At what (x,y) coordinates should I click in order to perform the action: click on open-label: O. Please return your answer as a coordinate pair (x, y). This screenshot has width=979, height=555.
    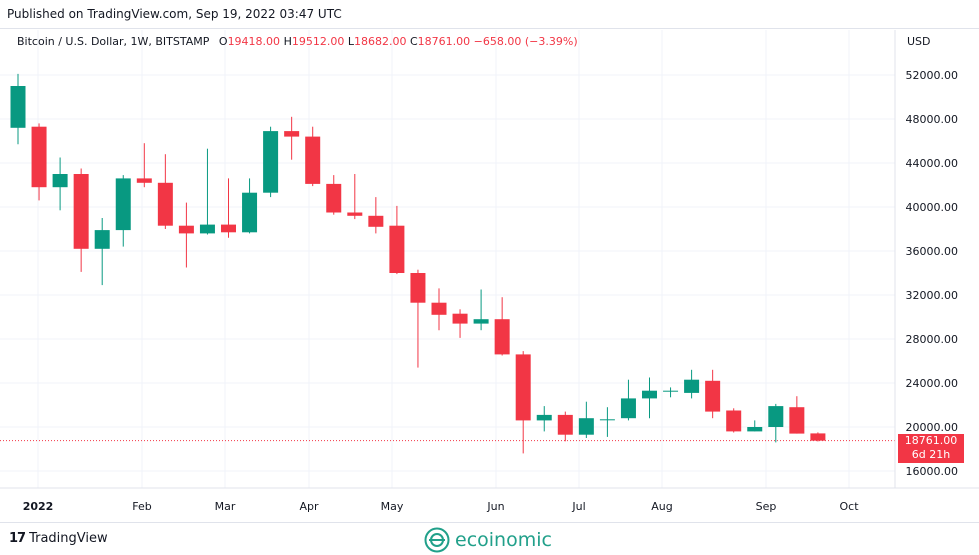
    Looking at the image, I should click on (223, 41).